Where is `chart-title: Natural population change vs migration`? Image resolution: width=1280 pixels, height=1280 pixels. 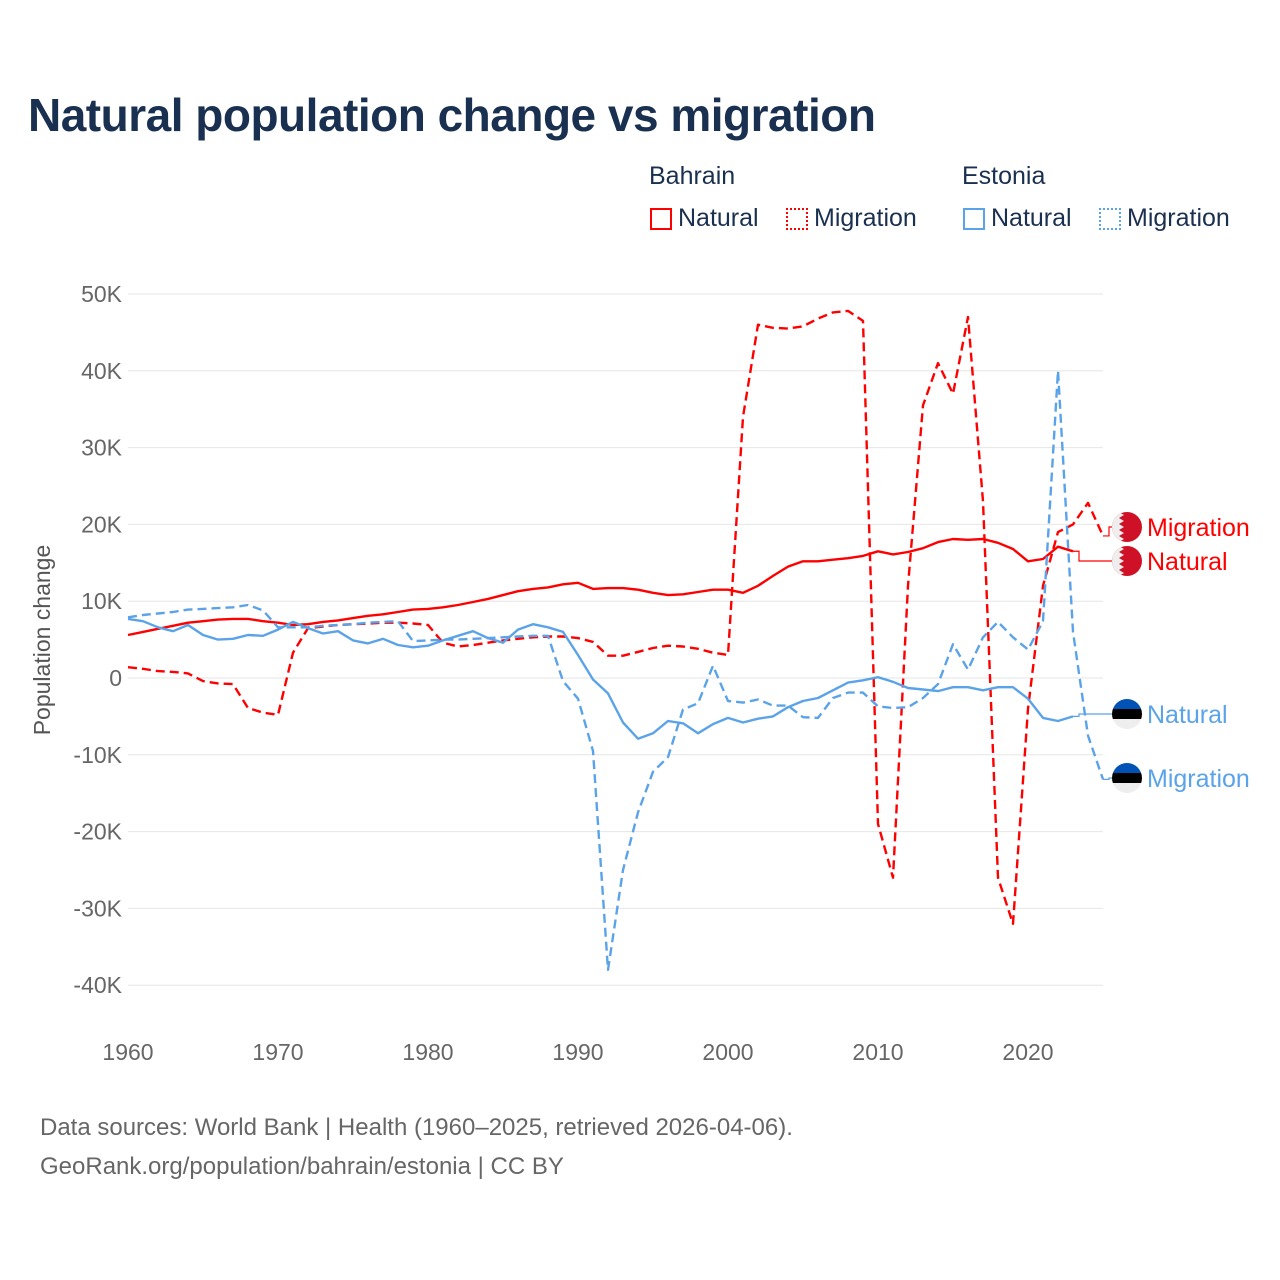
chart-title: Natural population change vs migration is located at coordinates (452, 115).